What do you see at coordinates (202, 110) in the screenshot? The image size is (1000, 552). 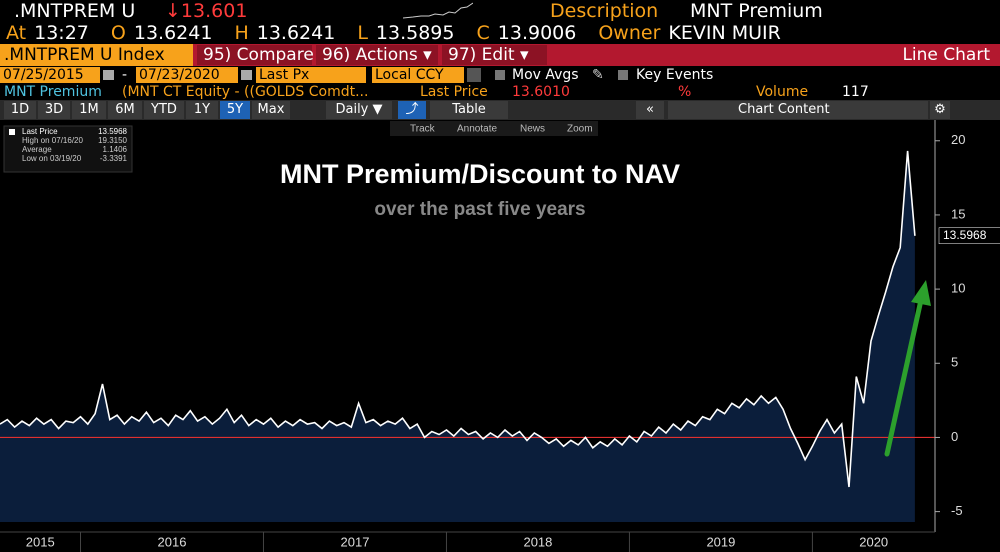 I see `range-button: 1Y` at bounding box center [202, 110].